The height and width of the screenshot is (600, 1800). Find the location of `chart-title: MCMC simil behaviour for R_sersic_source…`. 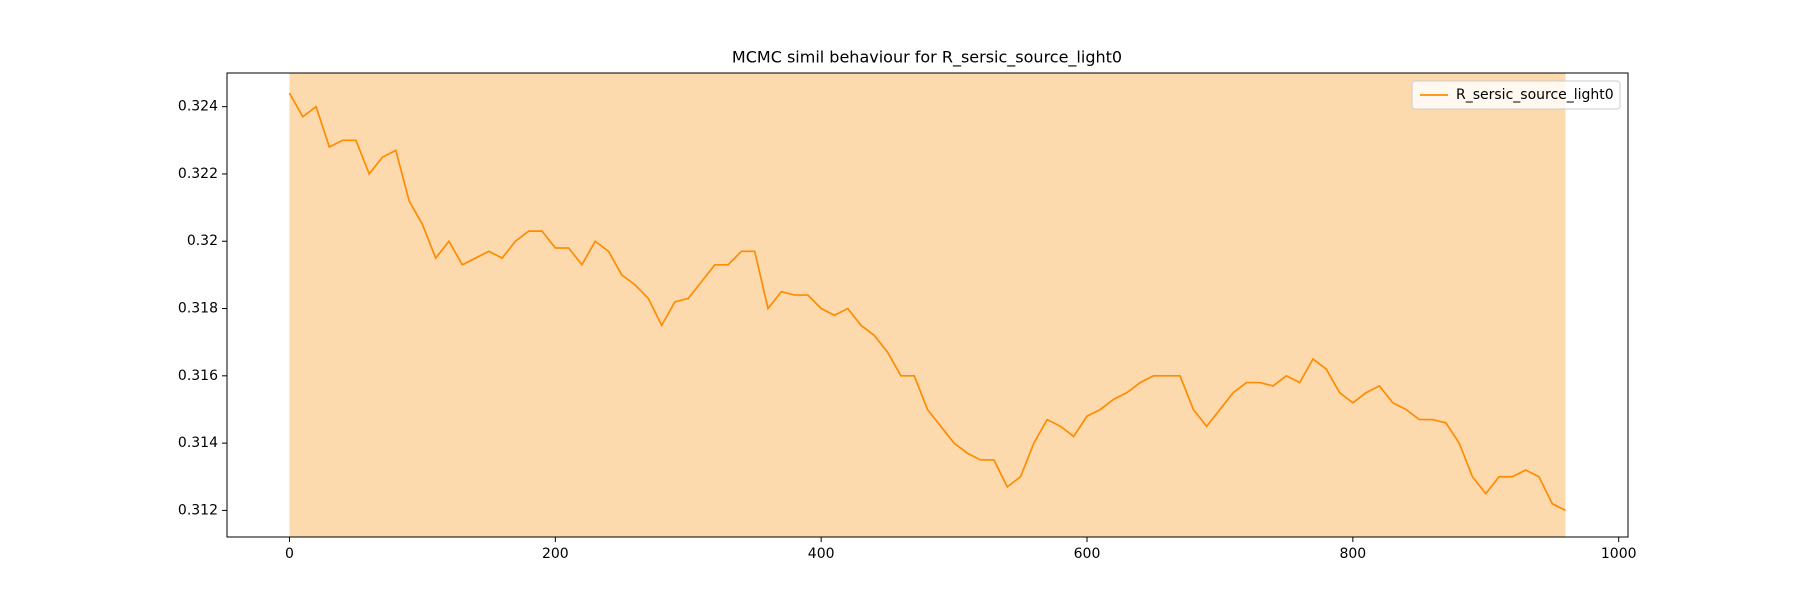

chart-title: MCMC simil behaviour for R_sersic_source… is located at coordinates (927, 58).